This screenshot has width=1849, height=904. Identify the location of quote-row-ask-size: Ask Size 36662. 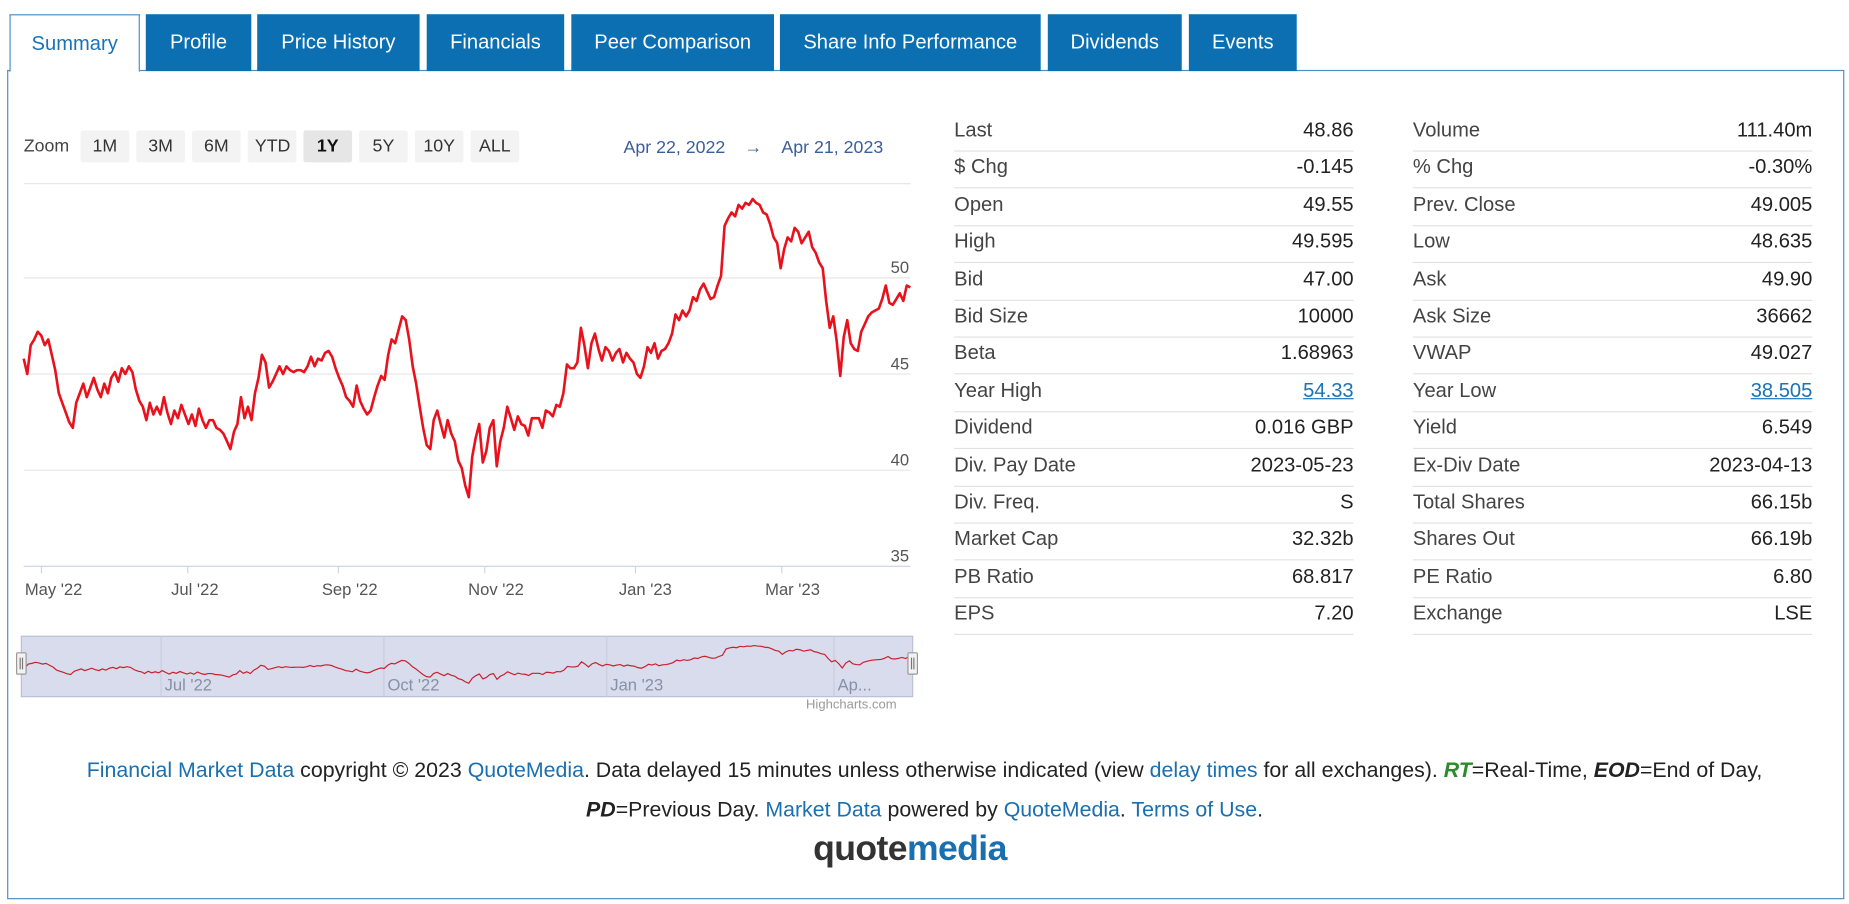
(1612, 319).